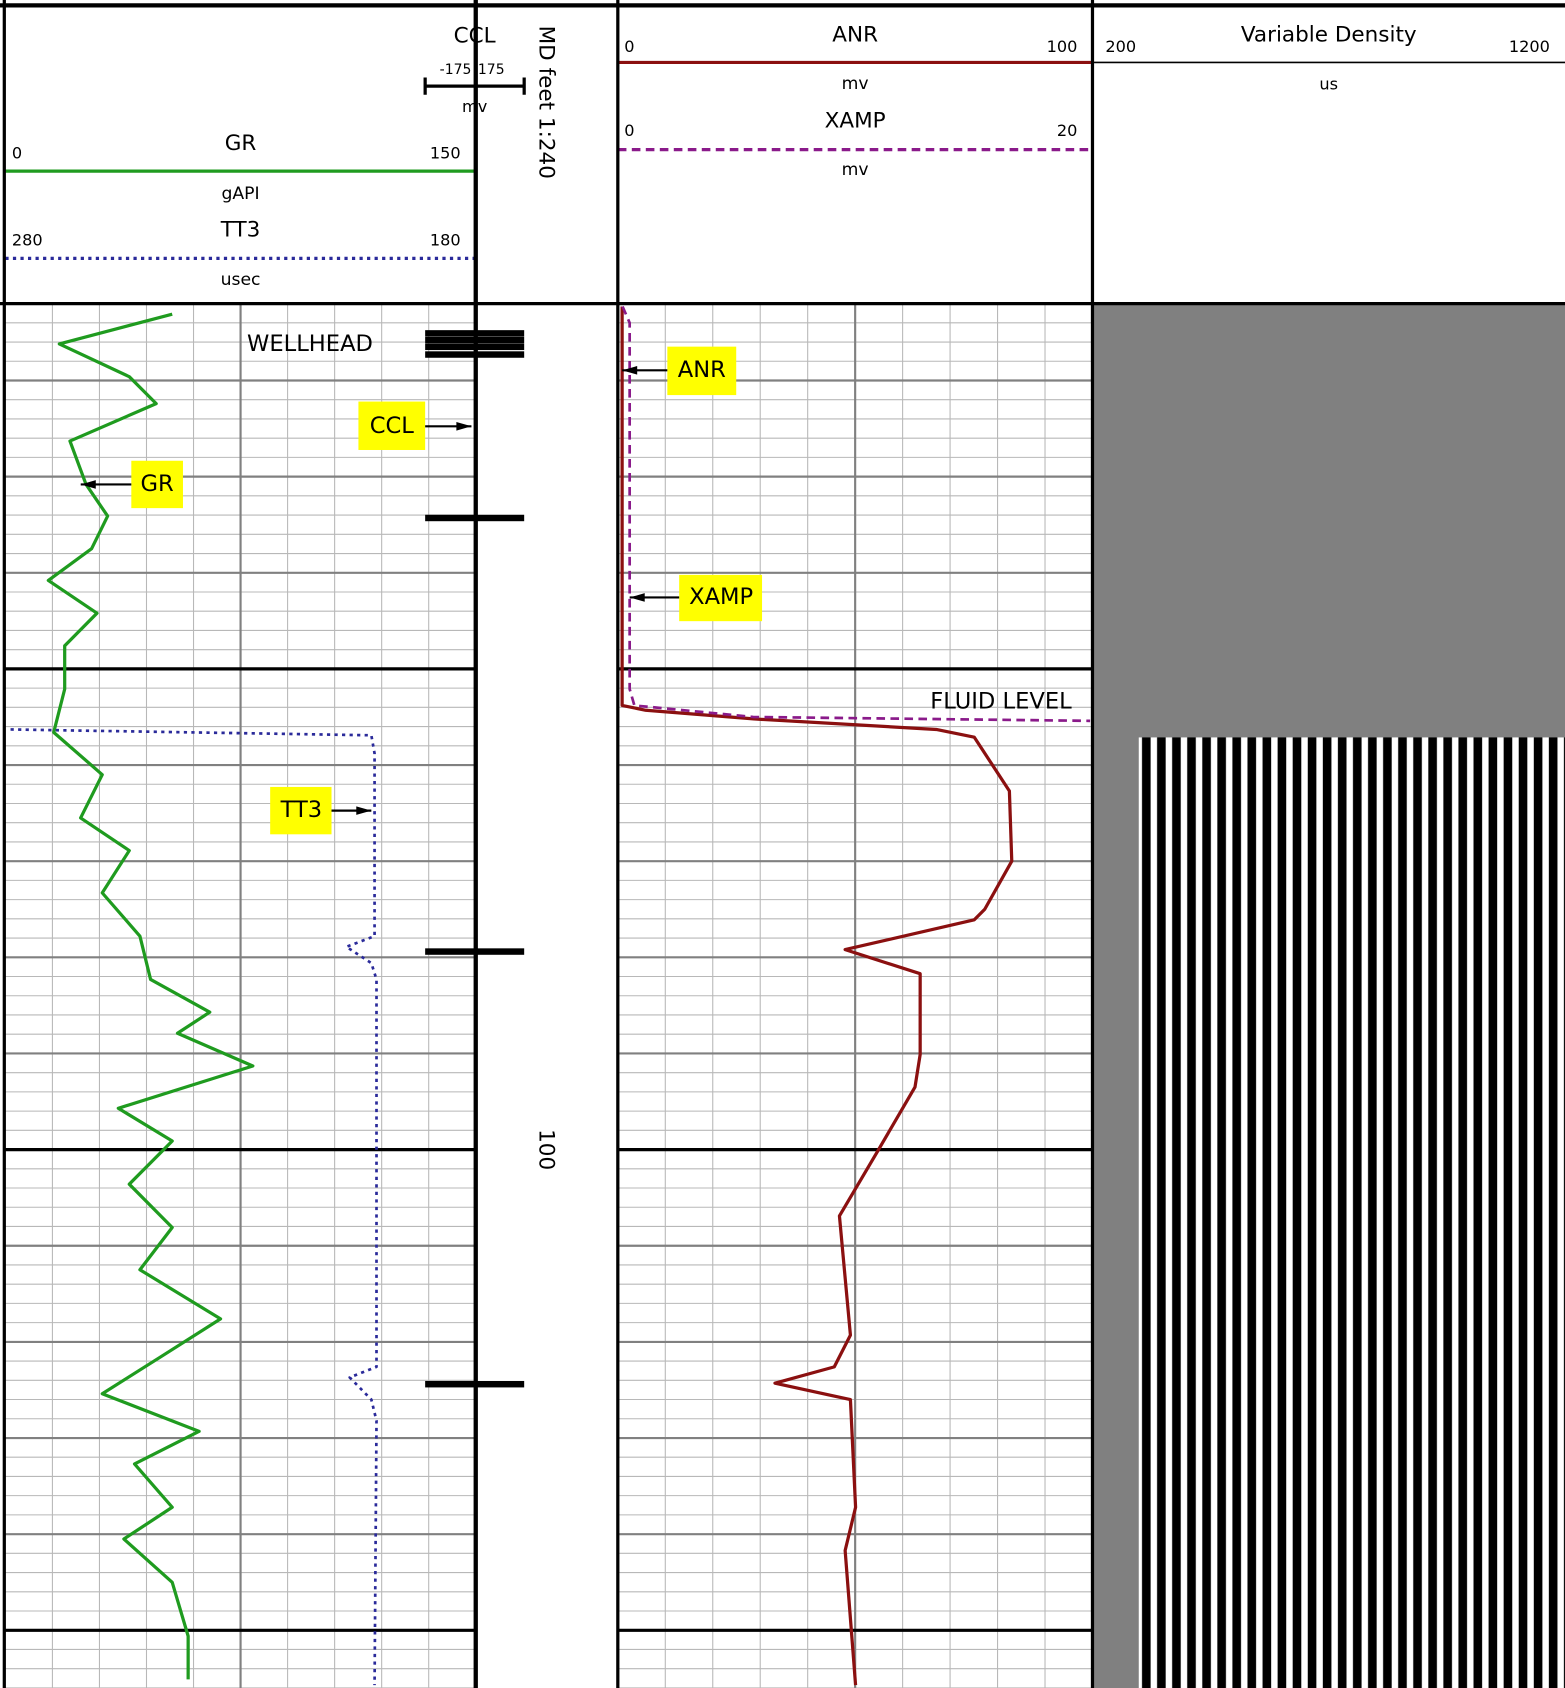 This screenshot has width=1565, height=1688. Describe the element at coordinates (1120, 46) in the screenshot. I see `scale-left: 200` at that location.